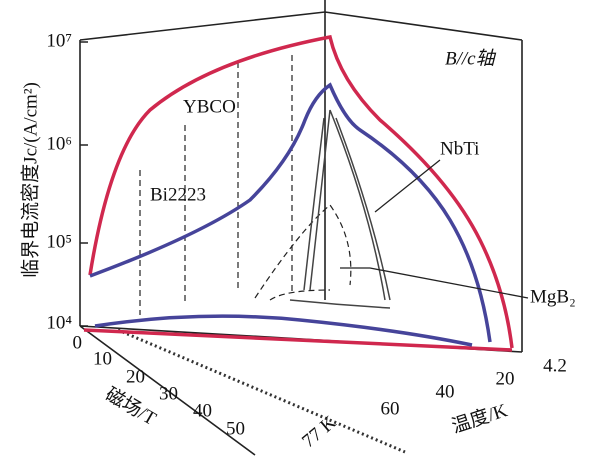 This screenshot has width=598, height=459. I want to click on y-axis-label: 临界电流密度Jc/(A/cm²), so click(30, 180).